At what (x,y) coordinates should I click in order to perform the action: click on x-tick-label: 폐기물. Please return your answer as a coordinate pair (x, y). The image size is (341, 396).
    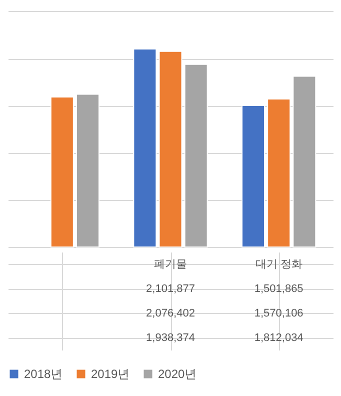
    Looking at the image, I should click on (170, 264).